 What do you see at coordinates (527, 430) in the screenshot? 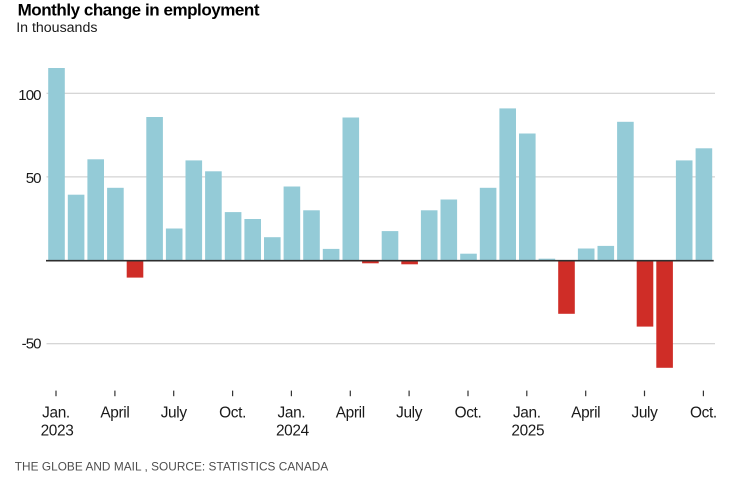
I see `svg-text: 2025` at bounding box center [527, 430].